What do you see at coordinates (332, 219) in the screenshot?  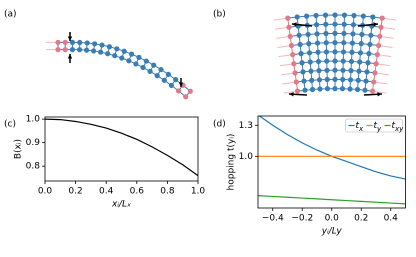 I see `x-tick-label: 0.0` at bounding box center [332, 219].